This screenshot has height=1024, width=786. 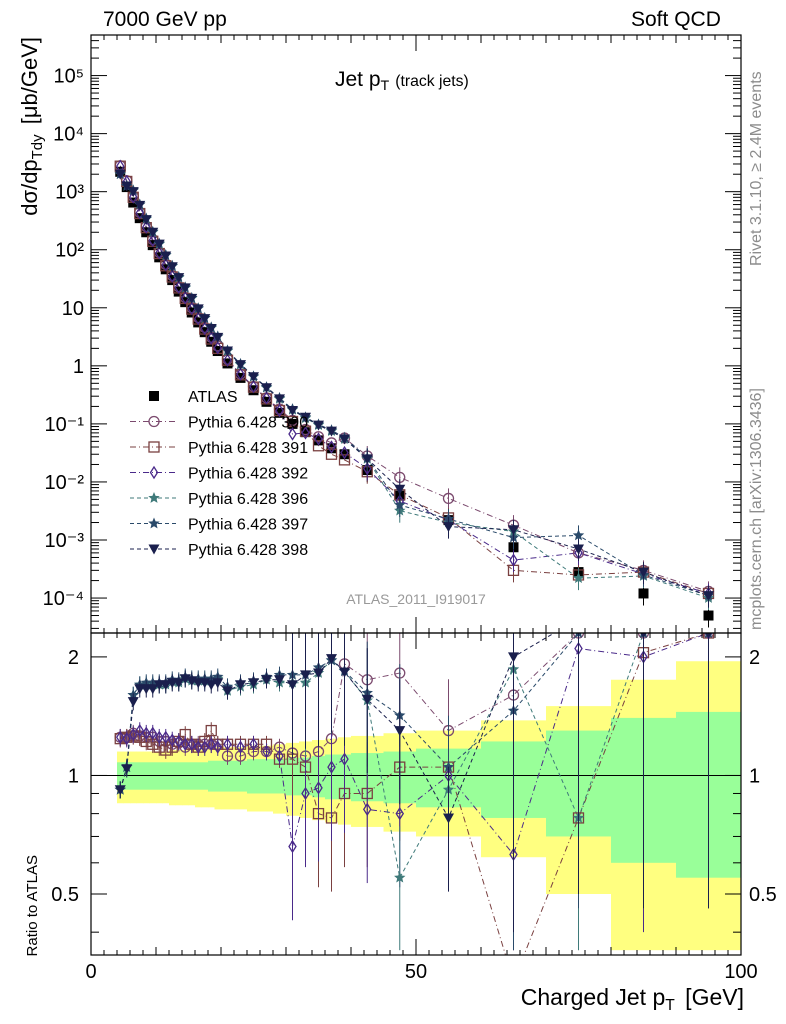 What do you see at coordinates (763, 895) in the screenshot?
I see `ratio-y-tick-label-right: 0.5` at bounding box center [763, 895].